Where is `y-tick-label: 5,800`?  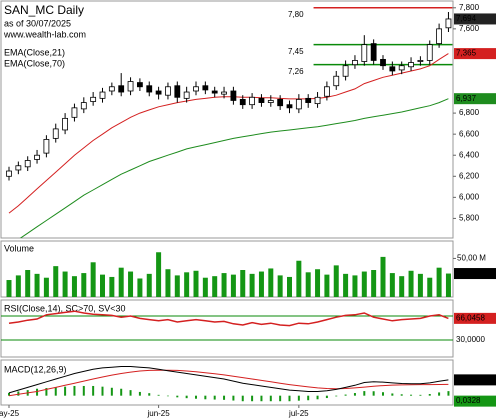 y-tick-label: 5,800 is located at coordinates (469, 218).